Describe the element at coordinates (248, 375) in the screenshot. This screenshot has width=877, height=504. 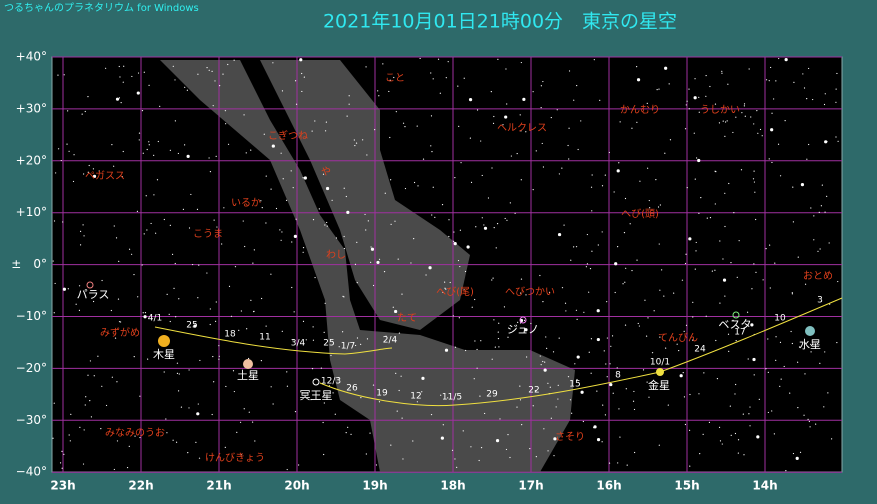
I see `planet-label: 土星` at that location.